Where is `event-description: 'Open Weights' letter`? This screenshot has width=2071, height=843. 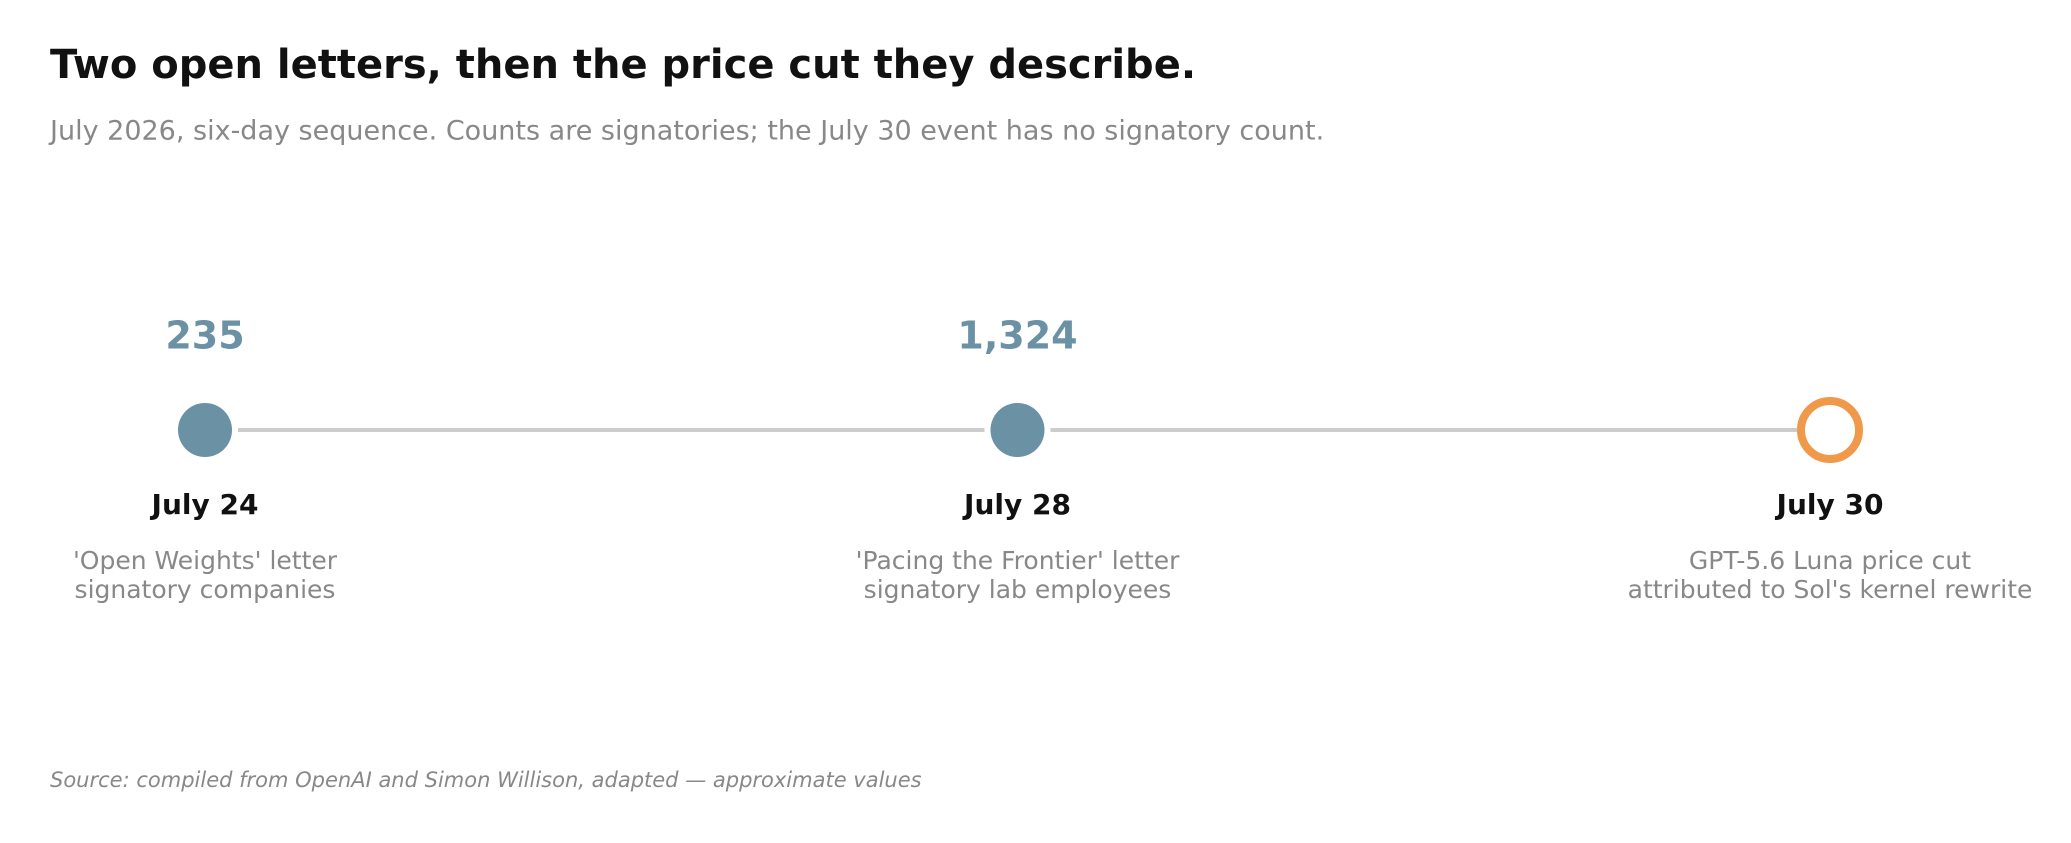
event-description: 'Open Weights' letter is located at coordinates (205, 560).